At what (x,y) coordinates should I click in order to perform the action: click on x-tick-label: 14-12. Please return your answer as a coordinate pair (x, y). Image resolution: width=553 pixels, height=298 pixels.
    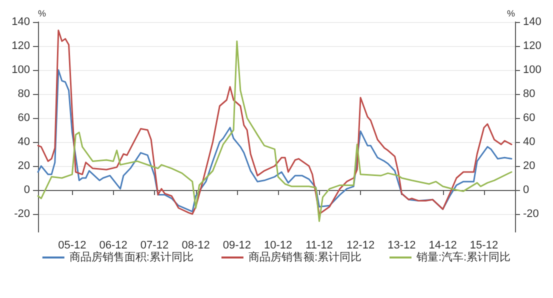
    Looking at the image, I should click on (442, 246).